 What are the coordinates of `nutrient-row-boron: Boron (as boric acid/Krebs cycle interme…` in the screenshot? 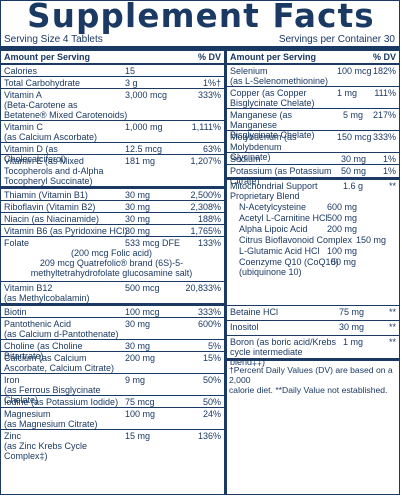 It's located at (313, 351).